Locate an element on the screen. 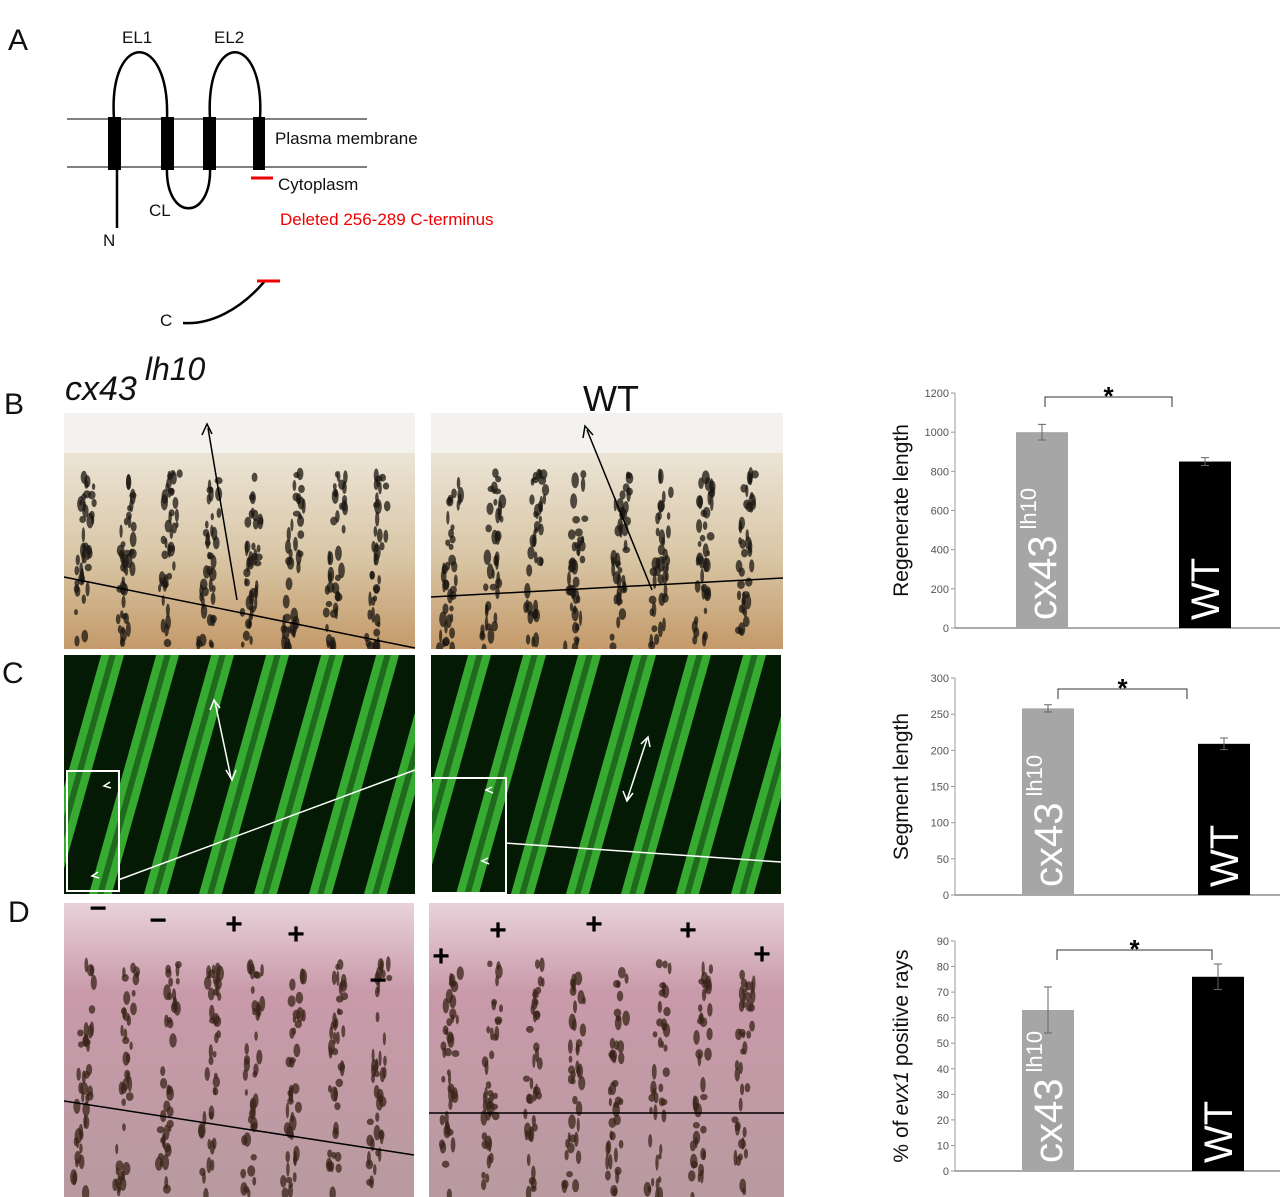 The height and width of the screenshot is (1197, 1280). bar is located at coordinates (1224, 819).